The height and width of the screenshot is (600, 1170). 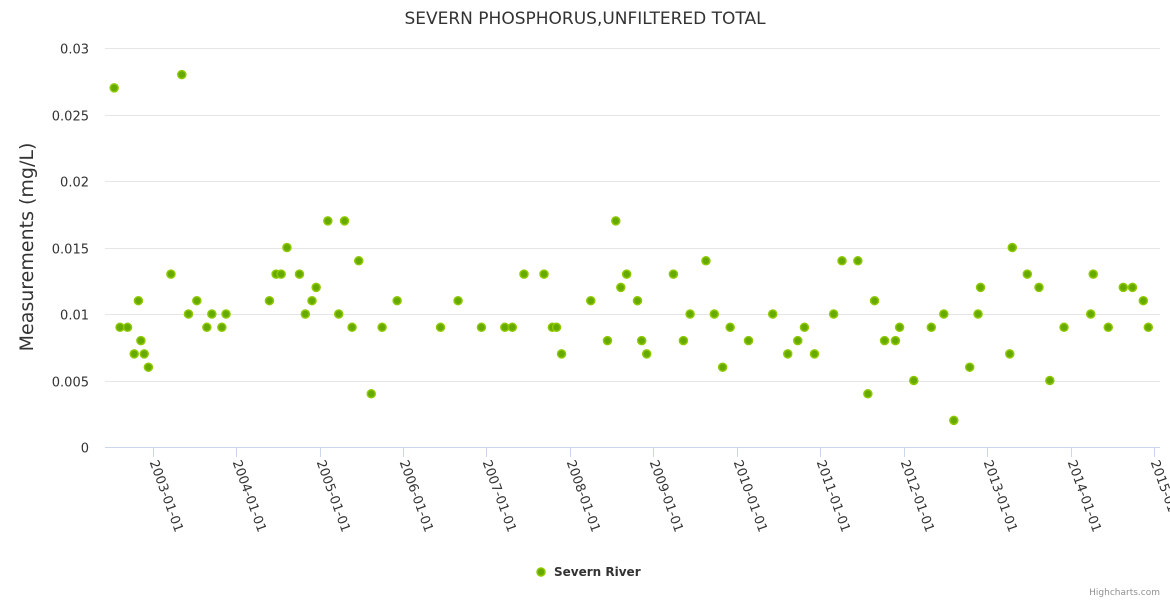 I want to click on y-tick-label: 0.005, so click(x=70, y=383).